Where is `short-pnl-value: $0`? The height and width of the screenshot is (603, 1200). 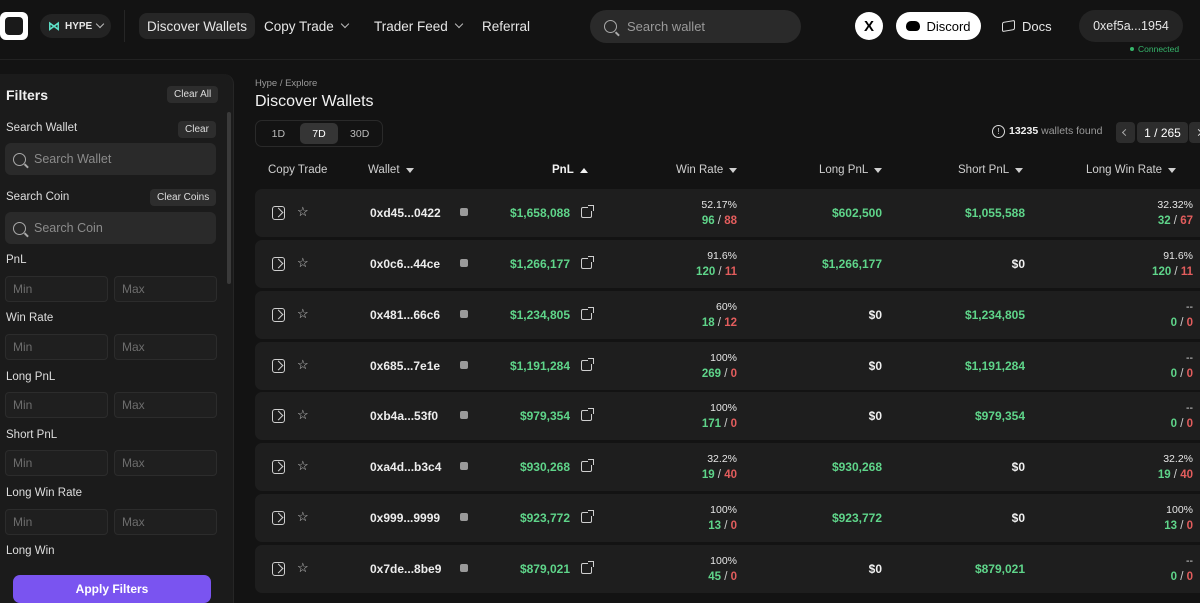 short-pnl-value: $0 is located at coordinates (1018, 264).